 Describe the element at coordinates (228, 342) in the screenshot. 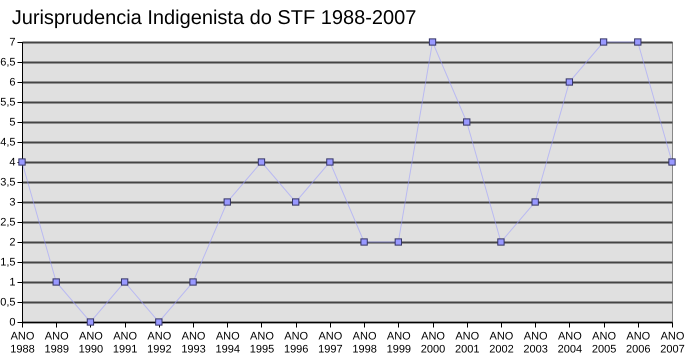

I see `x-tick-label: ANO 1994` at that location.